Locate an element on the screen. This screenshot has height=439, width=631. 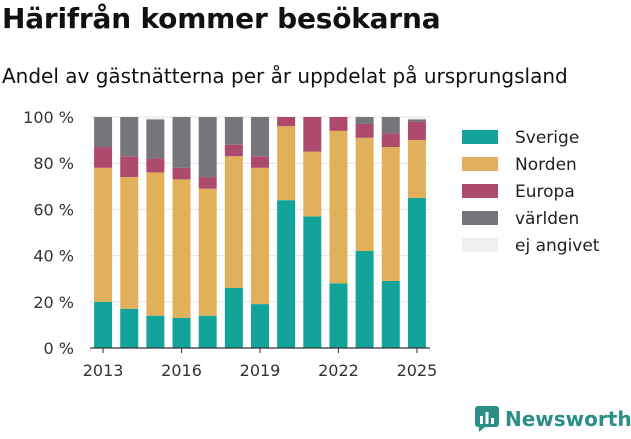
legend-label: Sverige is located at coordinates (547, 138).